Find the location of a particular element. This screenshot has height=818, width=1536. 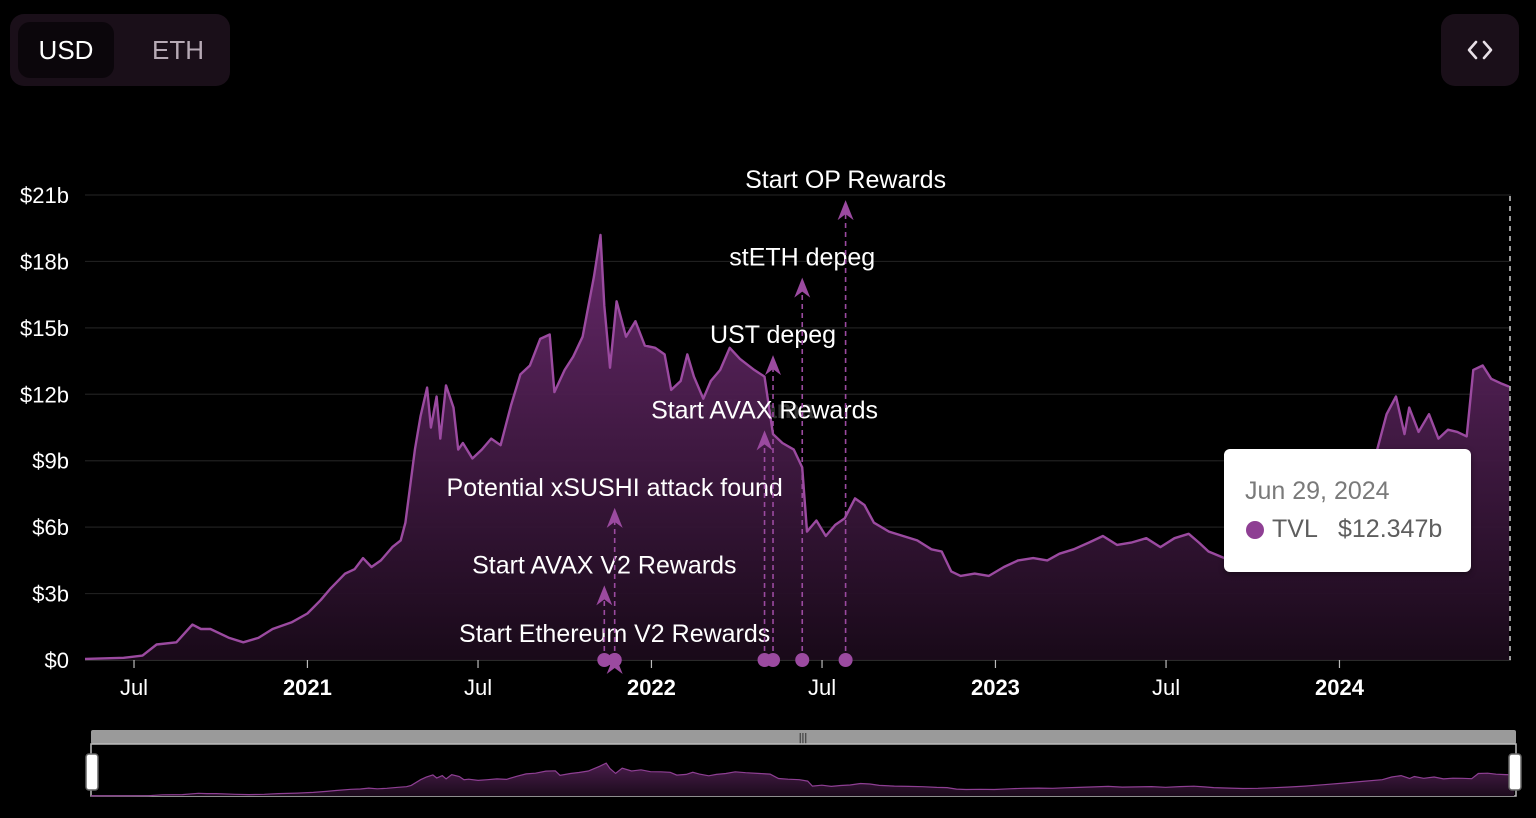

y-tick-label: $9b is located at coordinates (50, 461).